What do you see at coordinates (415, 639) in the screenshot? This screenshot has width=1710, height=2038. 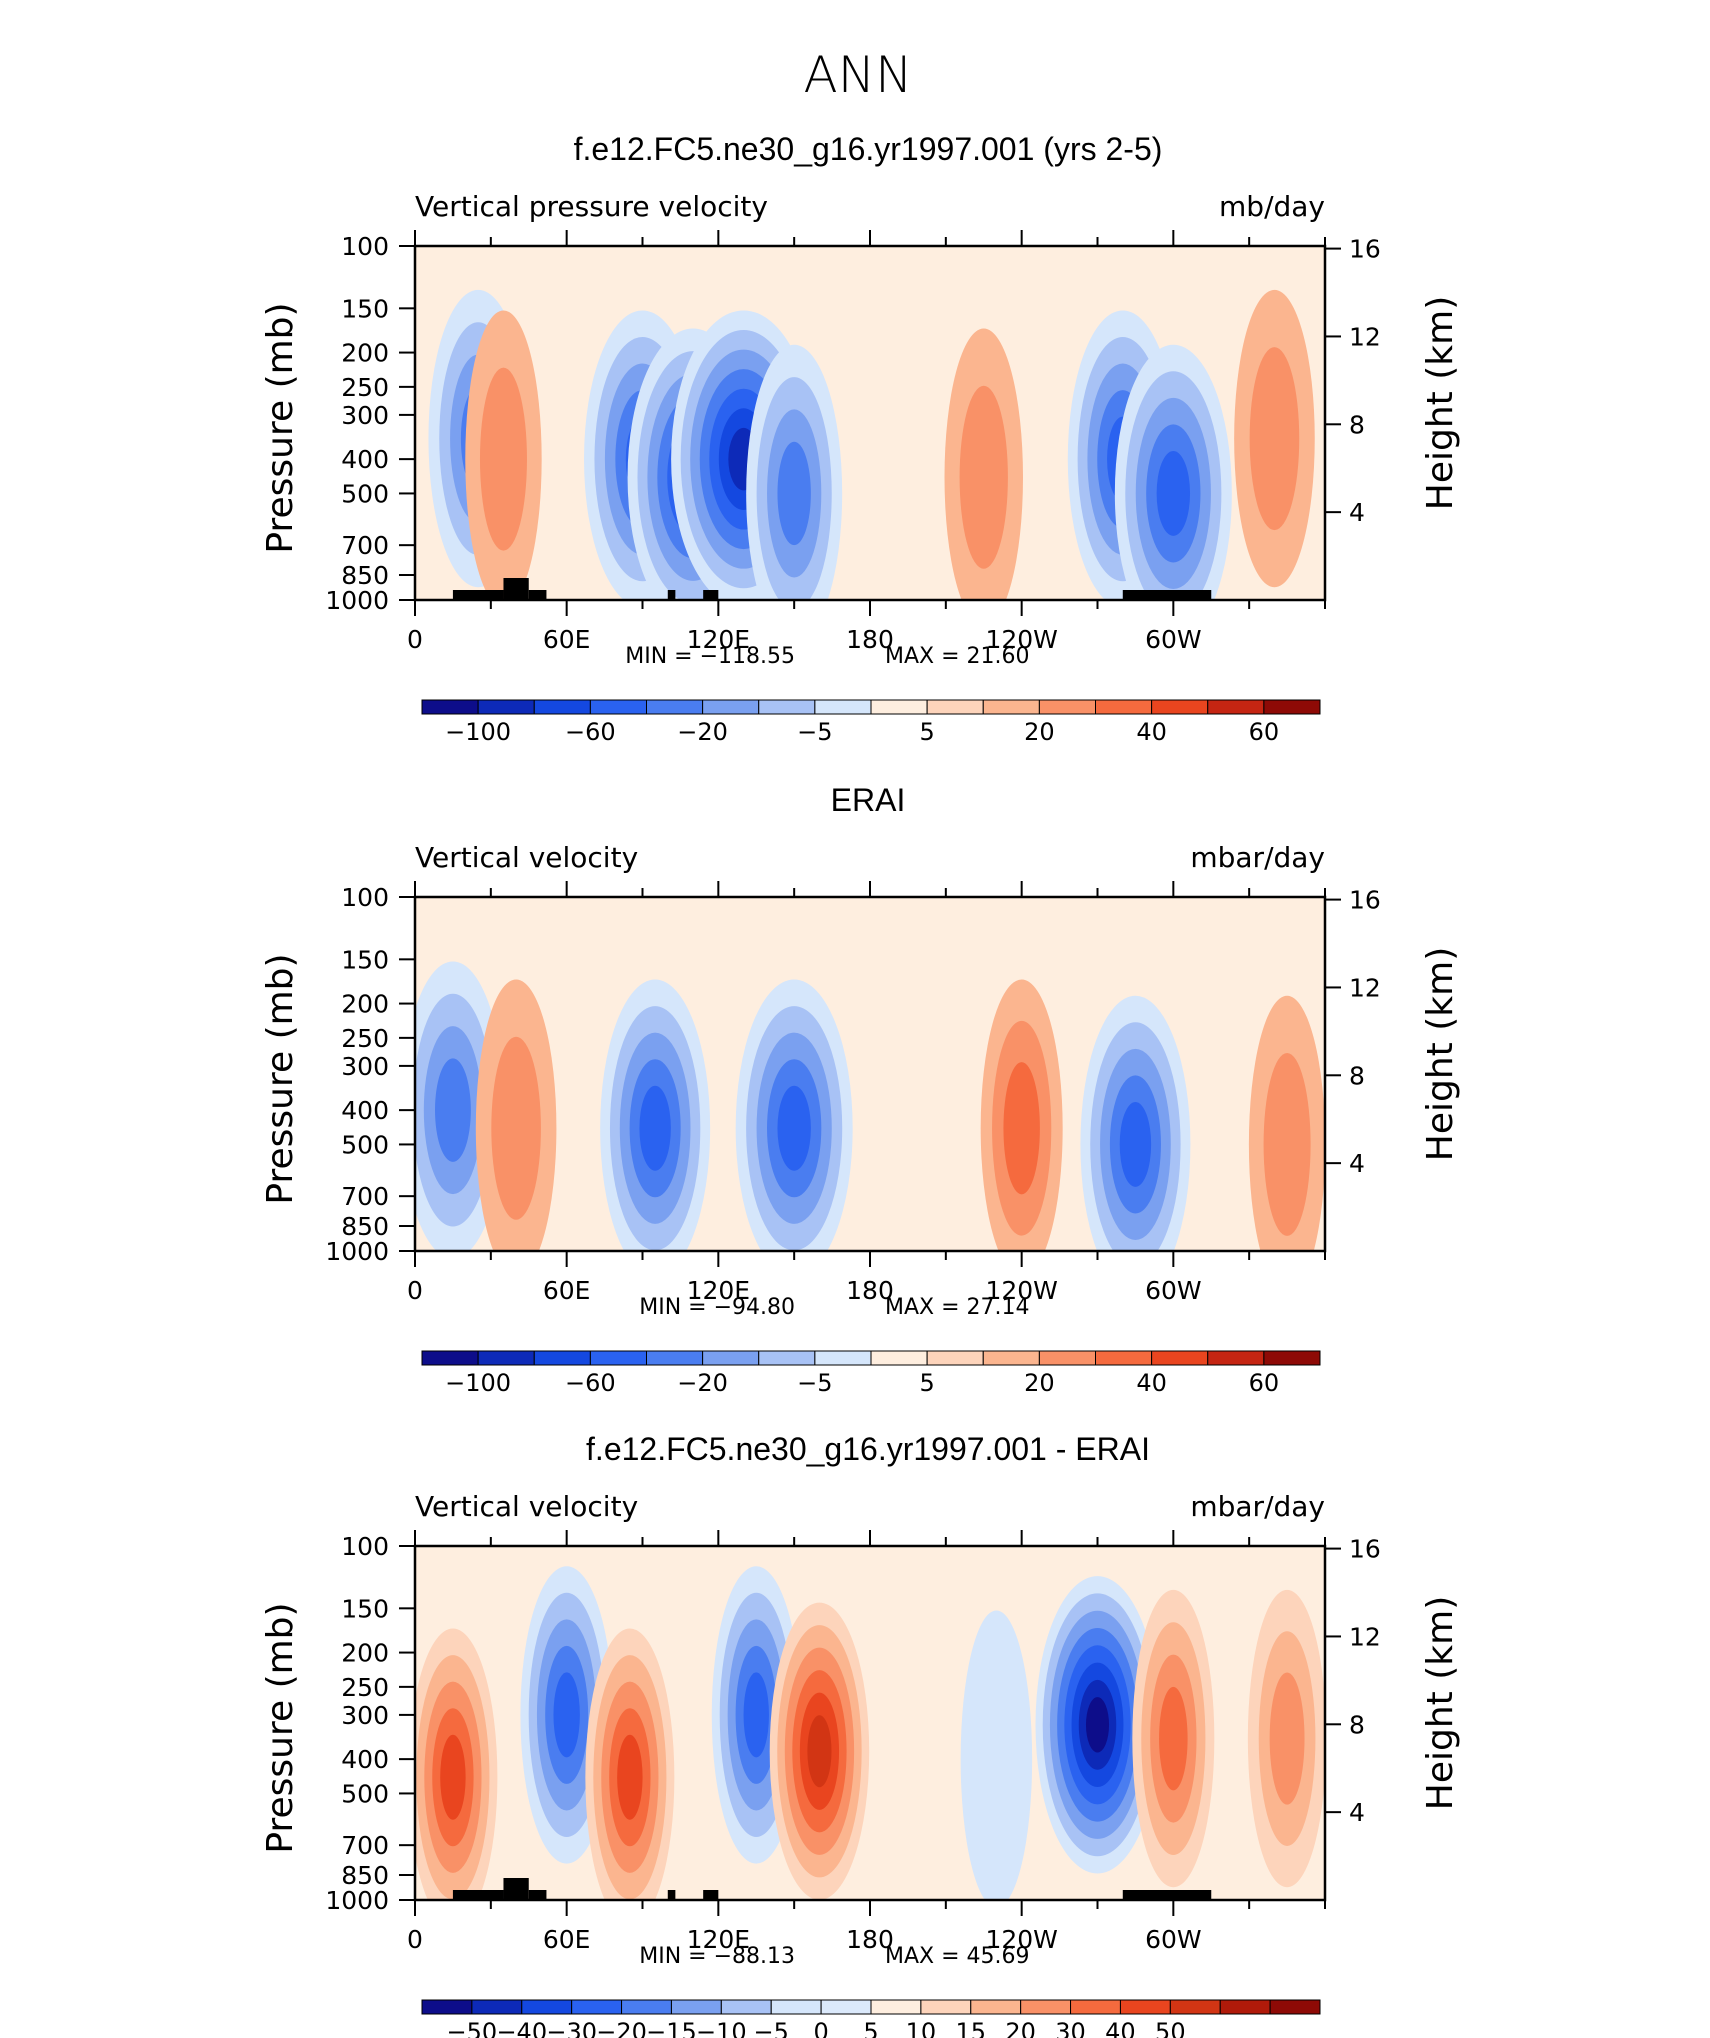 I see `x-tick-label: 0` at bounding box center [415, 639].